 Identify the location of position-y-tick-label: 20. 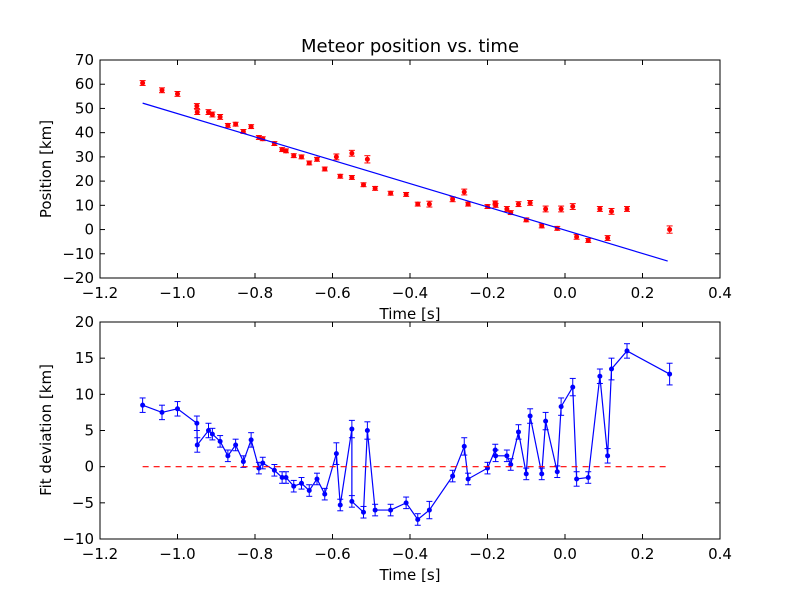
(84, 181).